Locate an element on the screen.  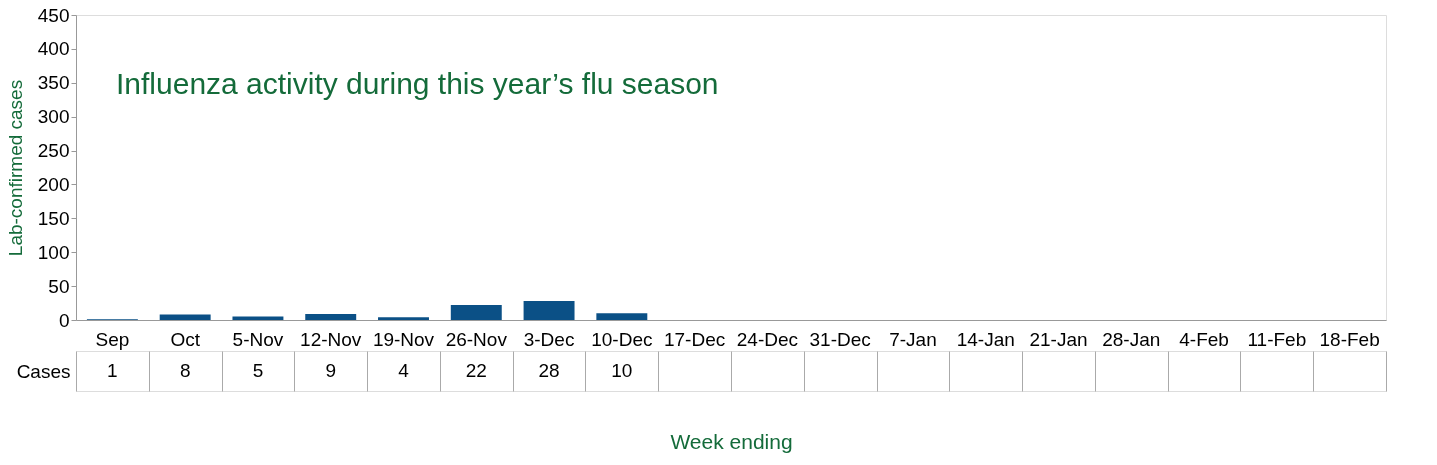
data-label: 22 is located at coordinates (476, 370).